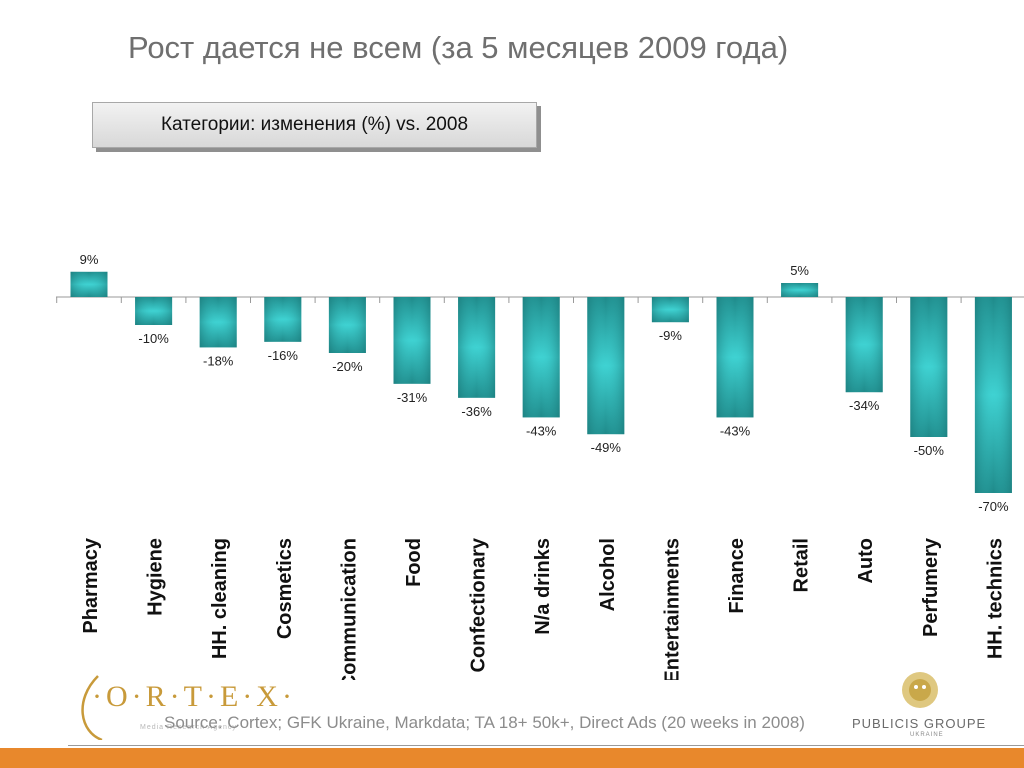 The height and width of the screenshot is (768, 1024). I want to click on subtitle-box: Категории: изменения (%) vs. 2008, so click(314, 125).